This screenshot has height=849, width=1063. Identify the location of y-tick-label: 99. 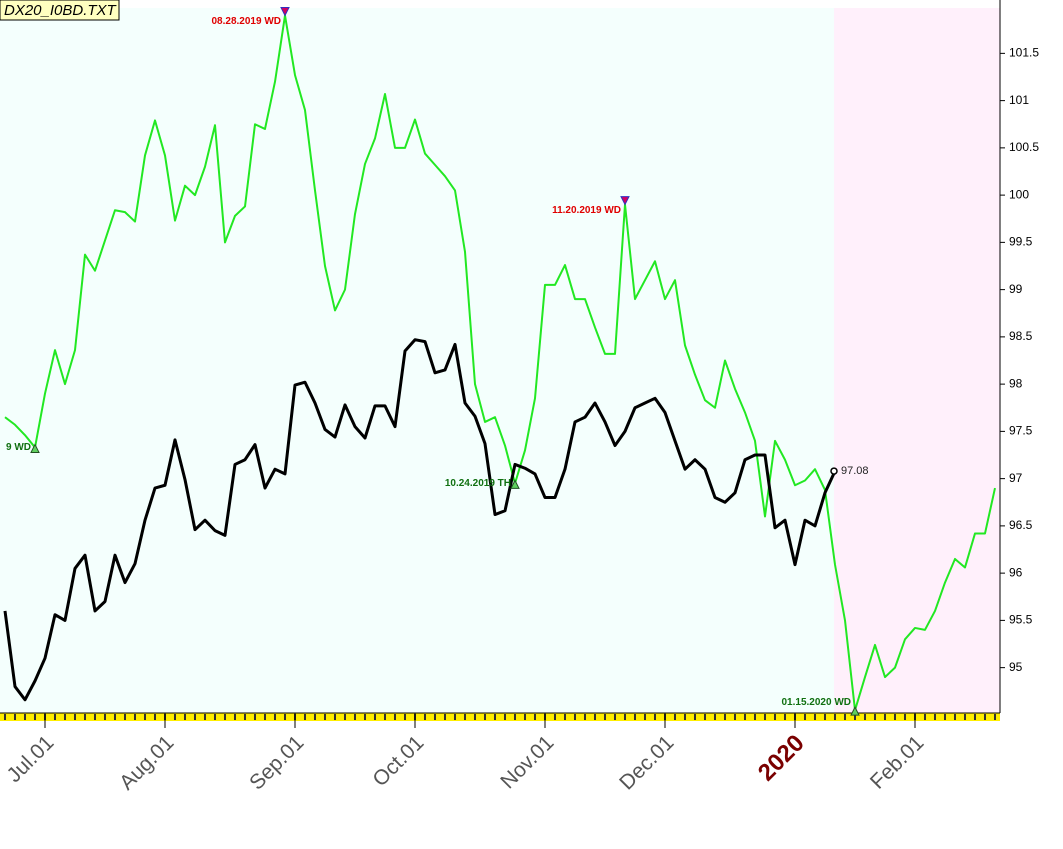
(1016, 289).